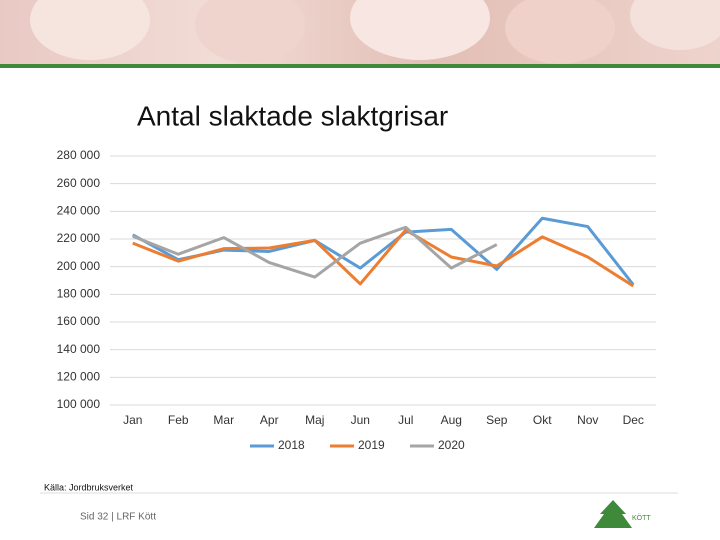  Describe the element at coordinates (89, 487) in the screenshot. I see `source: Källa: Jordbruksverket` at that location.